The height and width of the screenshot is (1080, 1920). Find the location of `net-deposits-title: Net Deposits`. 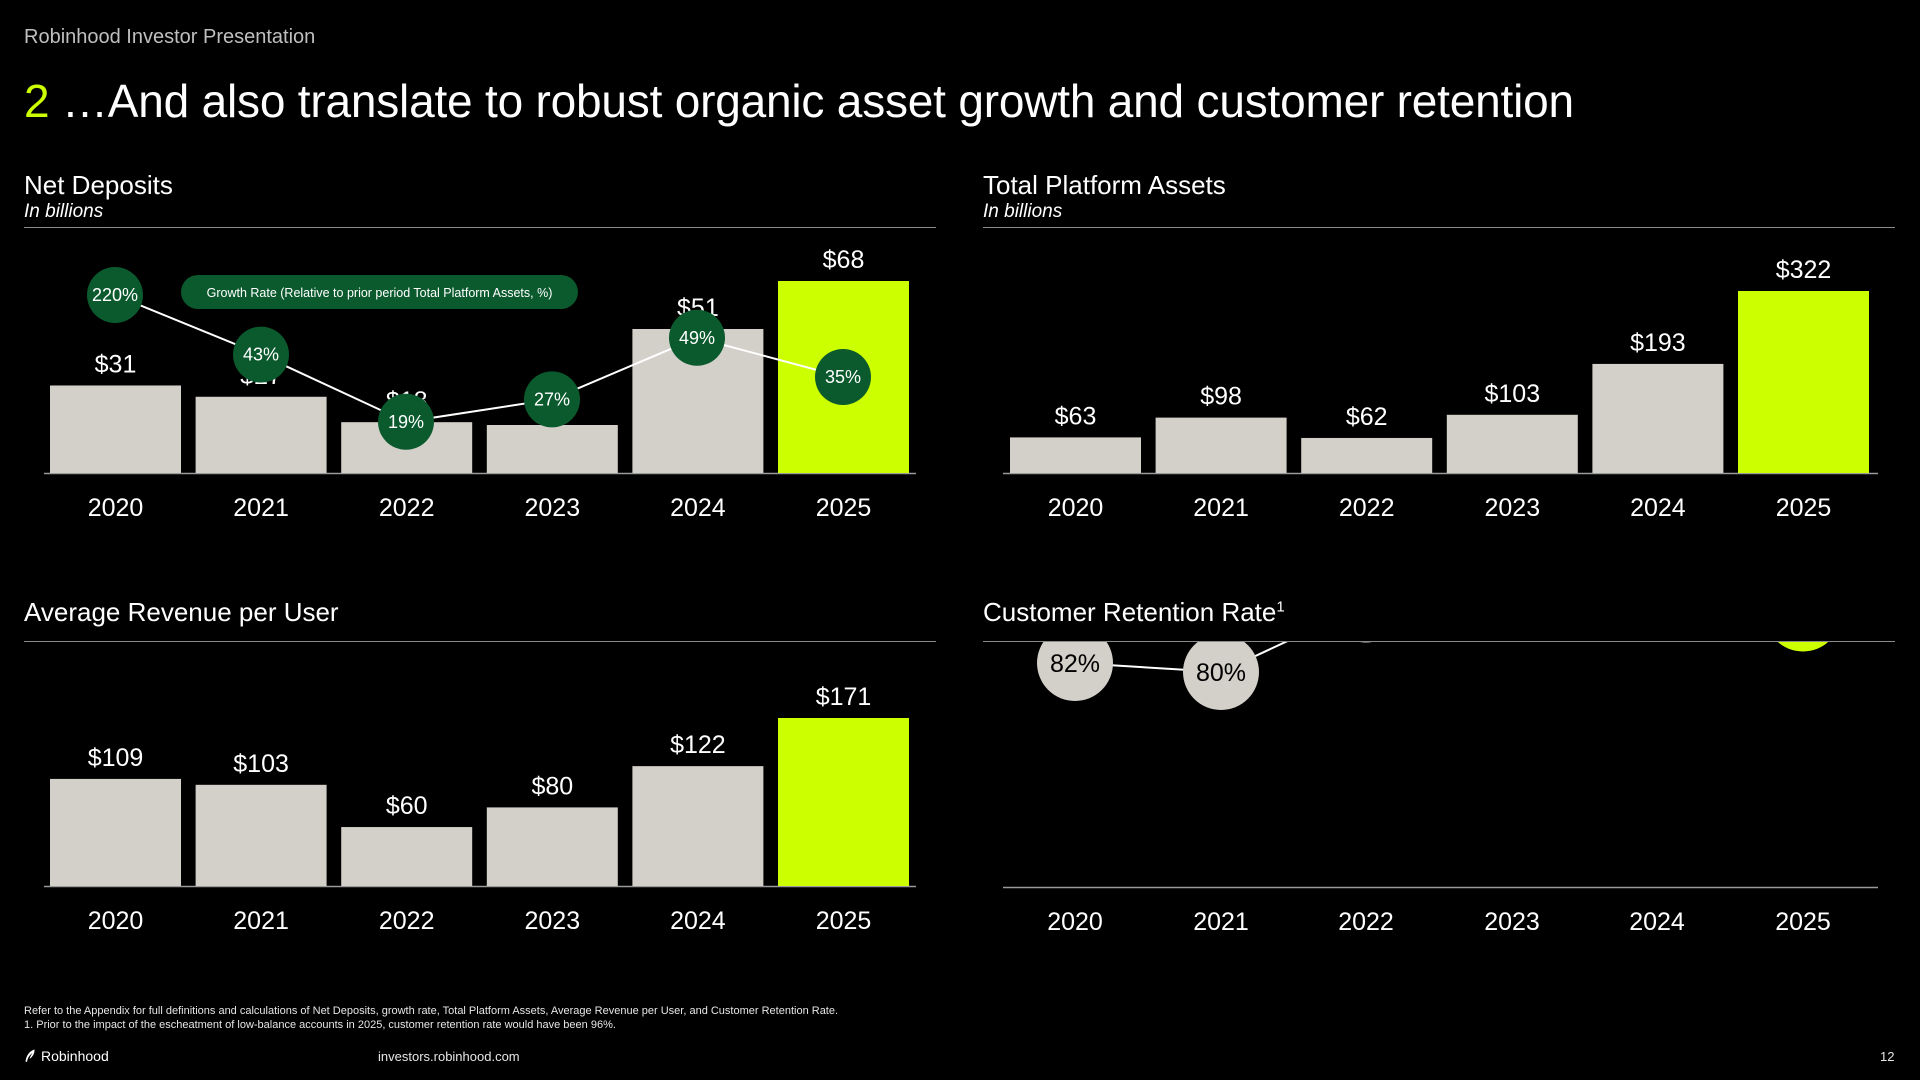

net-deposits-title: Net Deposits is located at coordinates (98, 185).